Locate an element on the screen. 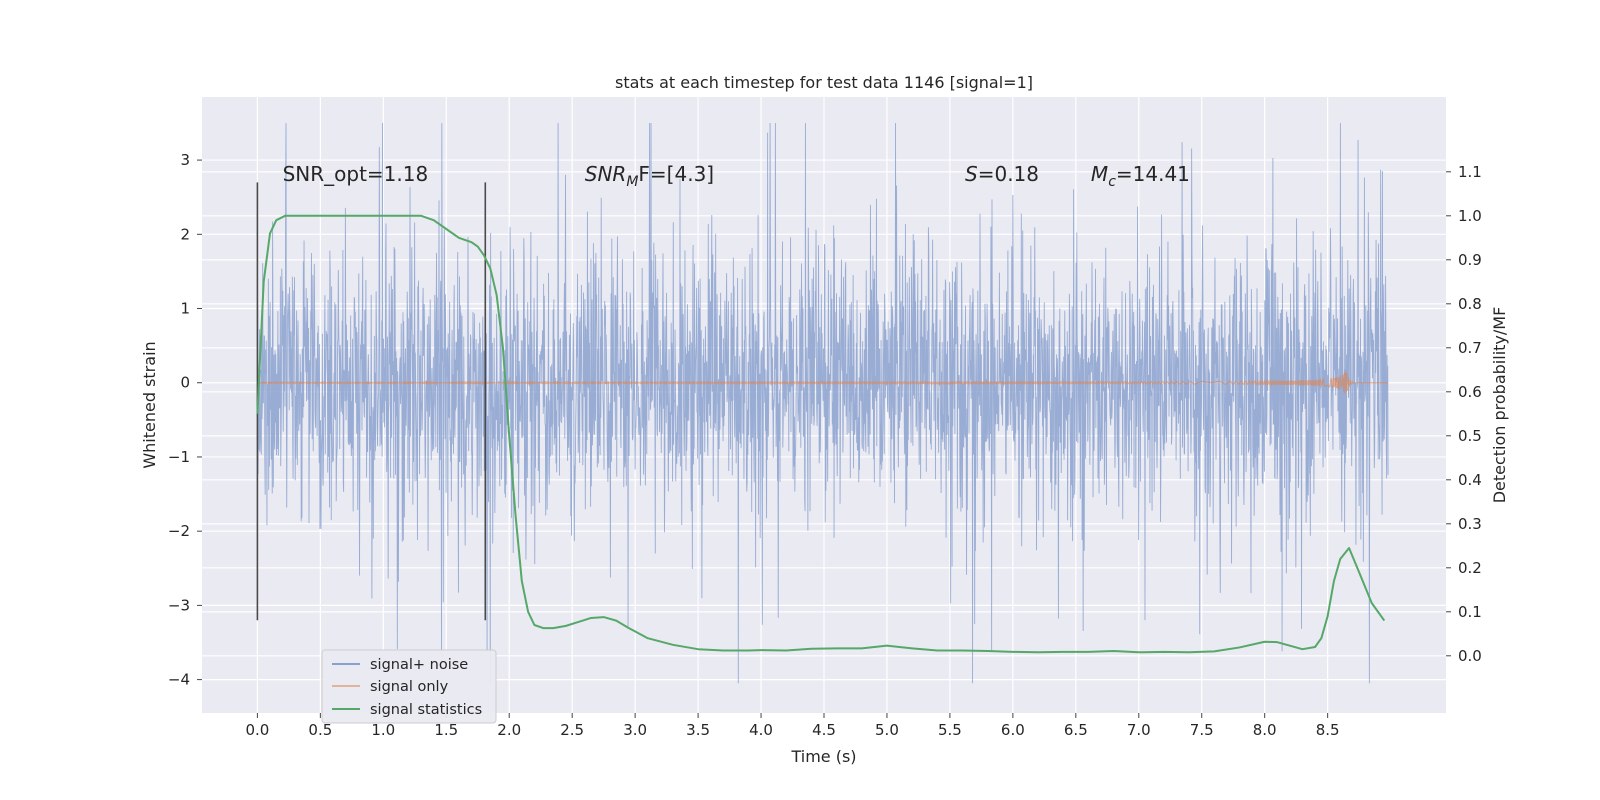 This screenshot has height=800, width=1600. y2-tick-label: 0.5 is located at coordinates (1470, 436).